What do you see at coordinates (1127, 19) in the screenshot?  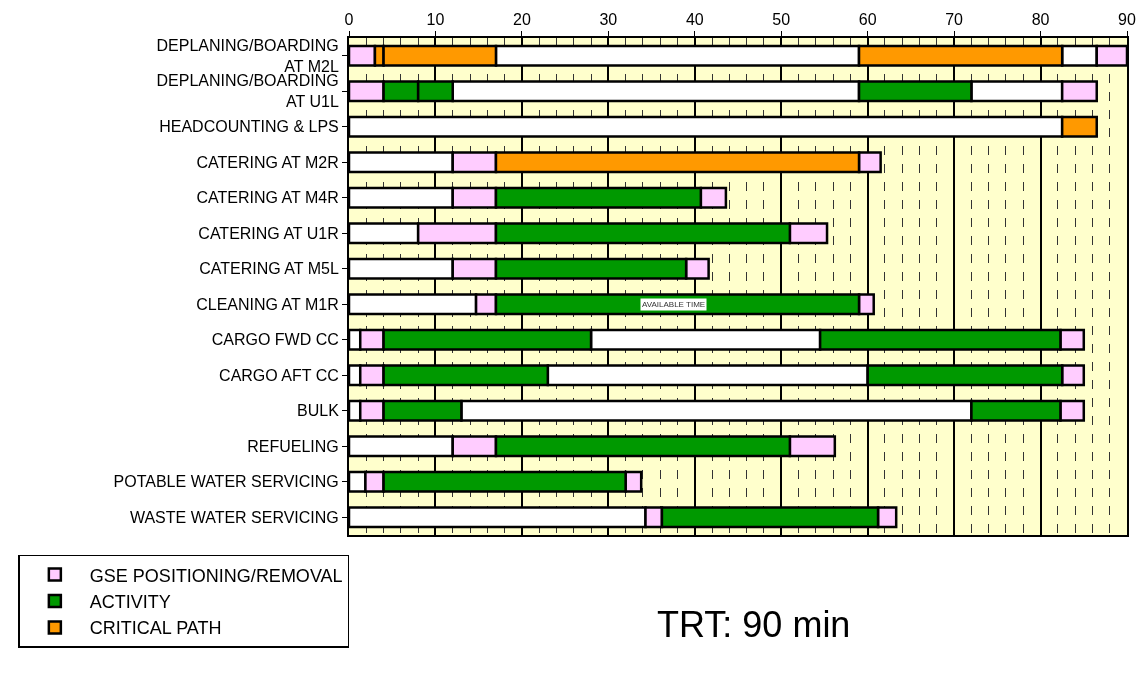 I see `x-tick-label: 90` at bounding box center [1127, 19].